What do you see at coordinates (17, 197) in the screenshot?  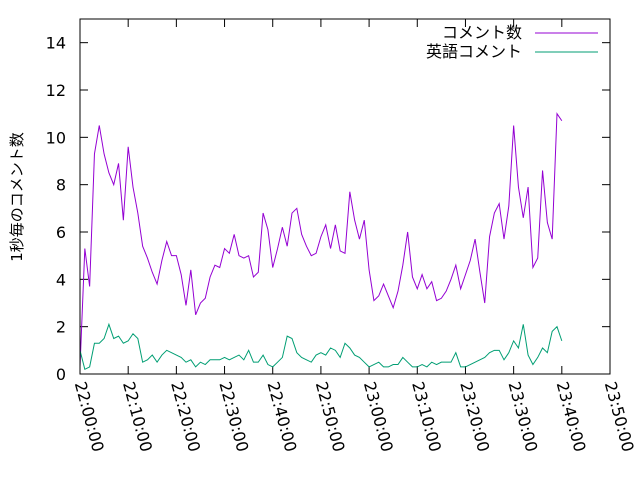 I see `y-axis-label: 1秒毎のコメント数` at bounding box center [17, 197].